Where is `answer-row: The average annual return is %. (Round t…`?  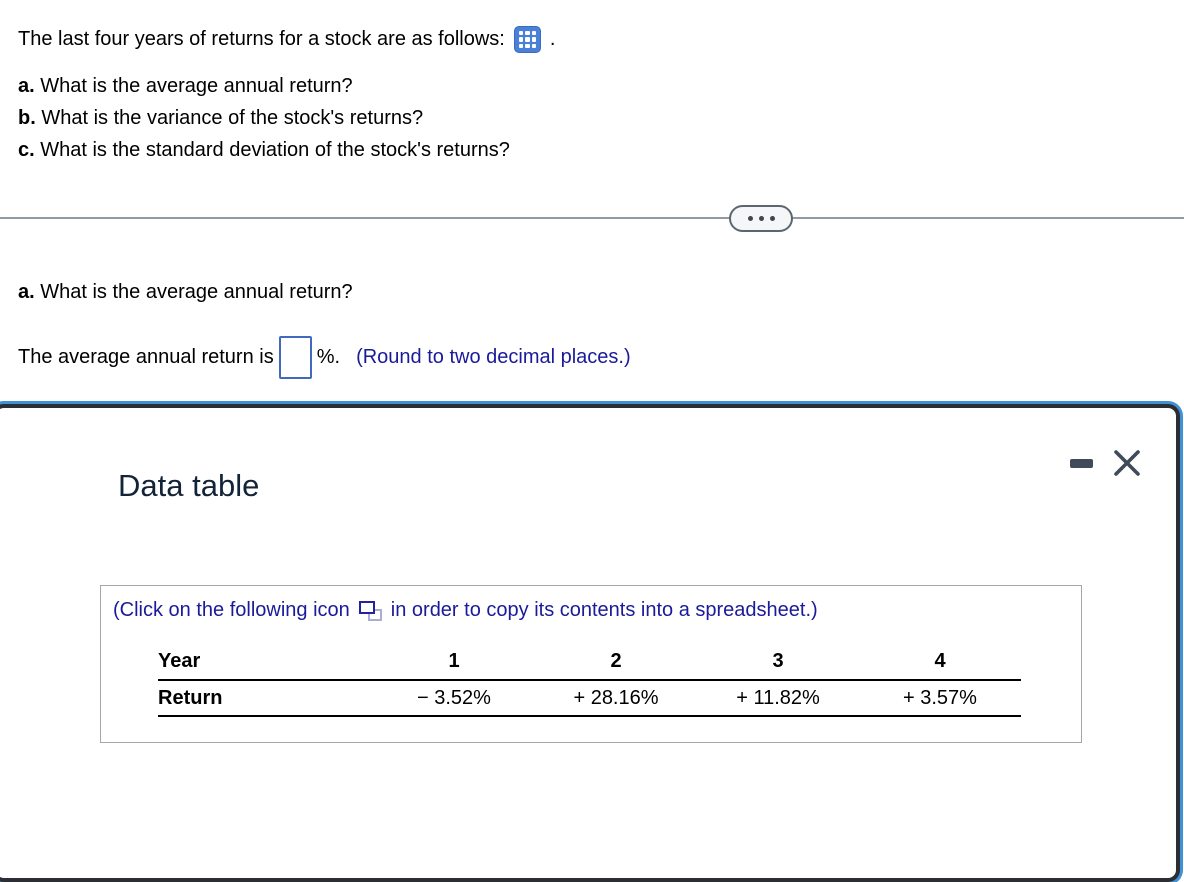
answer-row: The average annual return is %. (Round t… is located at coordinates (324, 357).